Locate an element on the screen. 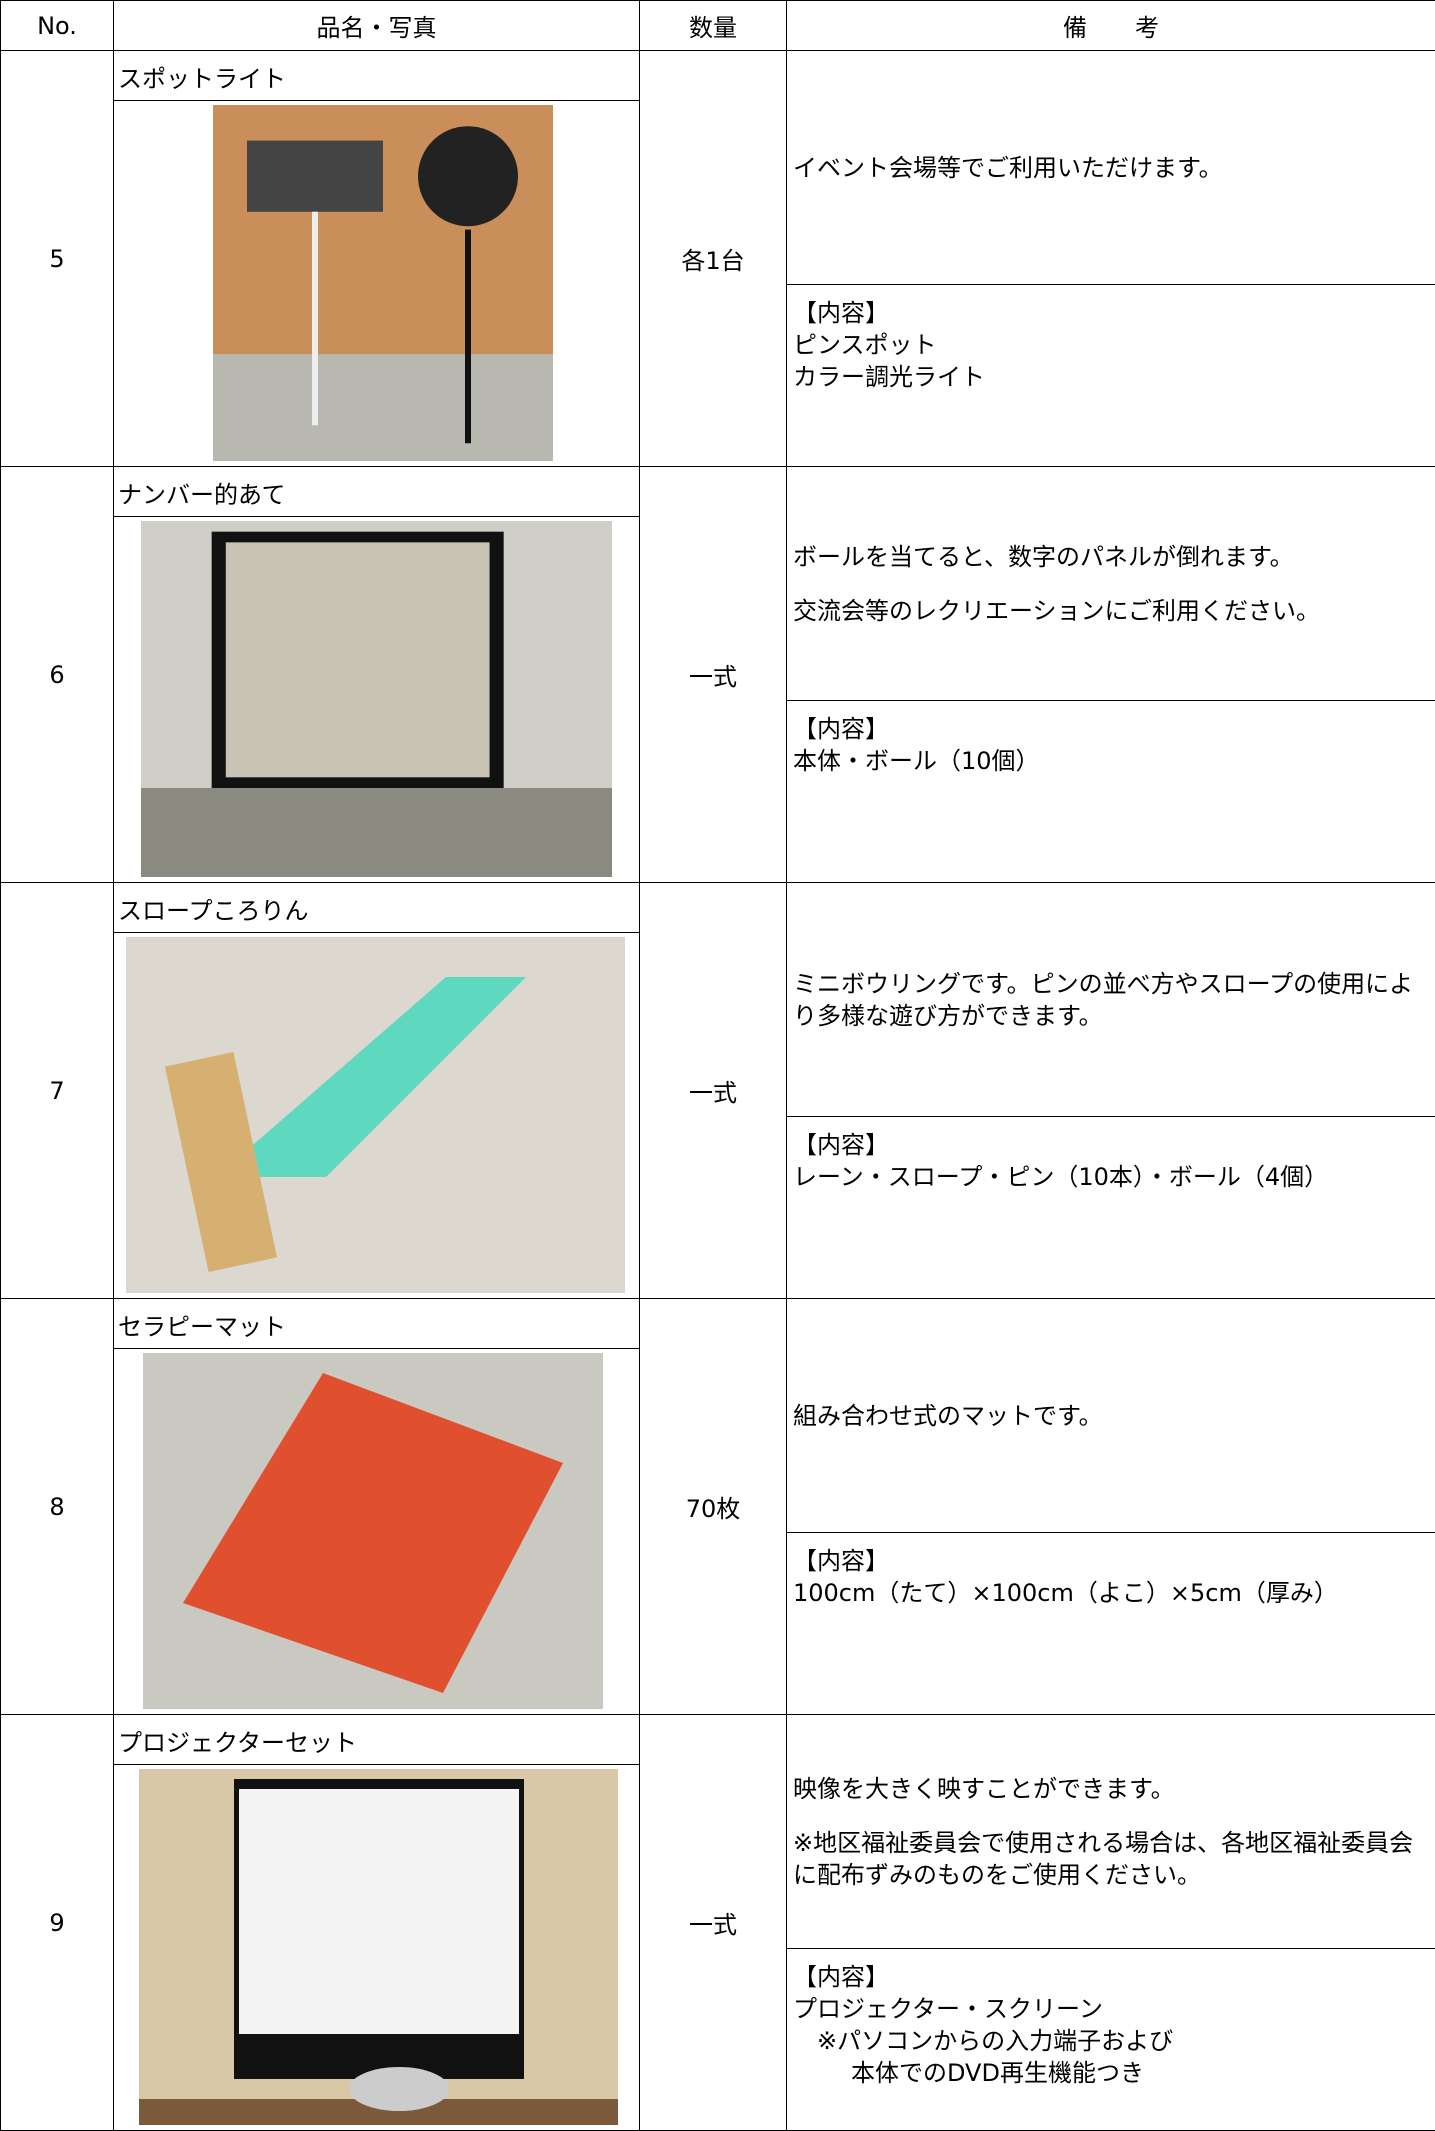 The image size is (1435, 2131). item-name: スポットライト is located at coordinates (376, 75).